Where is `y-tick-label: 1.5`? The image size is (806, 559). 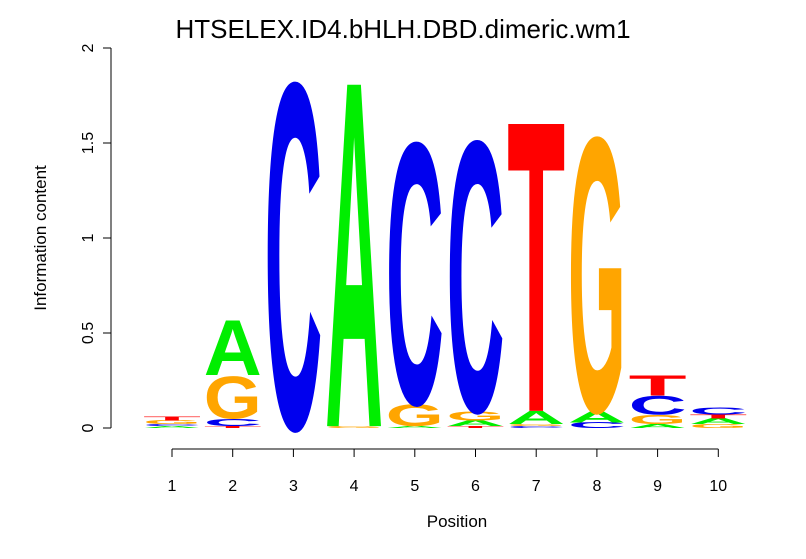
y-tick-label: 1.5 is located at coordinates (88, 143).